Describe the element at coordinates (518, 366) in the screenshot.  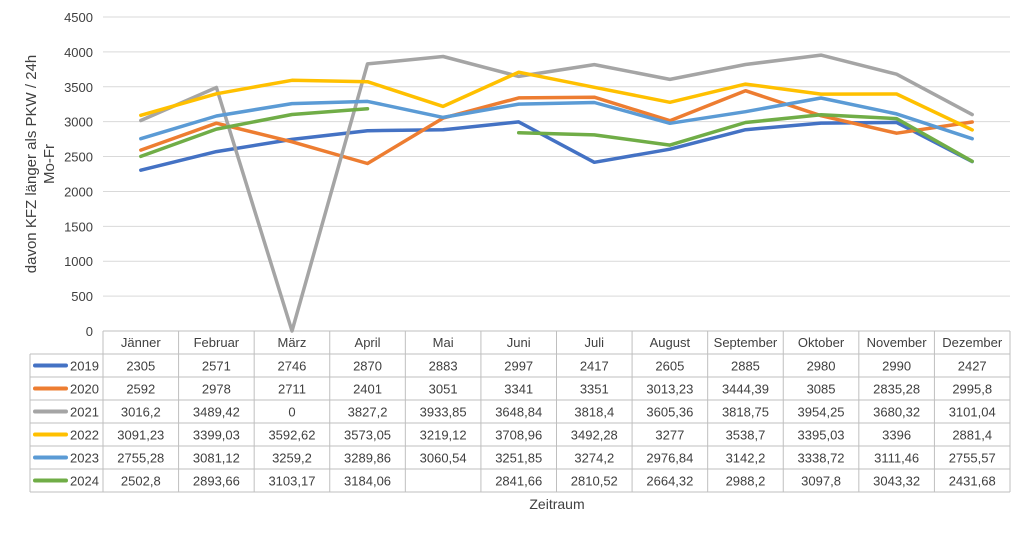
I see `data-table-cell: 2997` at that location.